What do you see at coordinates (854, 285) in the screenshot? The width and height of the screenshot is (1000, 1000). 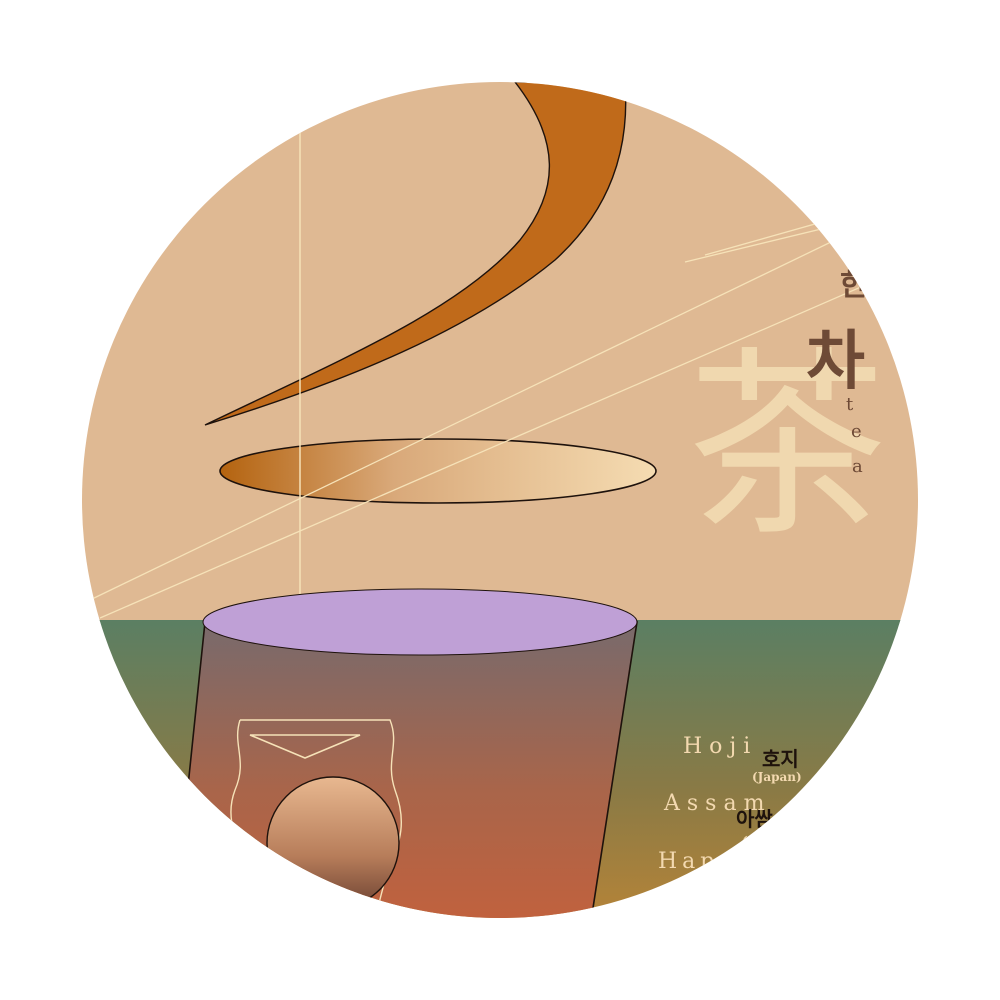 I see `korean-title-partial: 한` at bounding box center [854, 285].